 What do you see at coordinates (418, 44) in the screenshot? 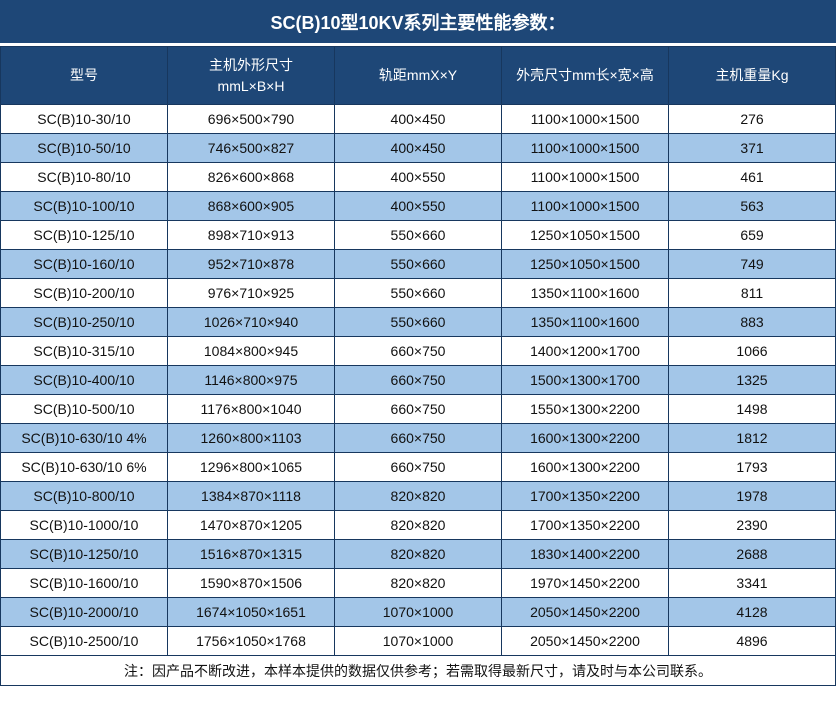
I see `title-divider` at bounding box center [418, 44].